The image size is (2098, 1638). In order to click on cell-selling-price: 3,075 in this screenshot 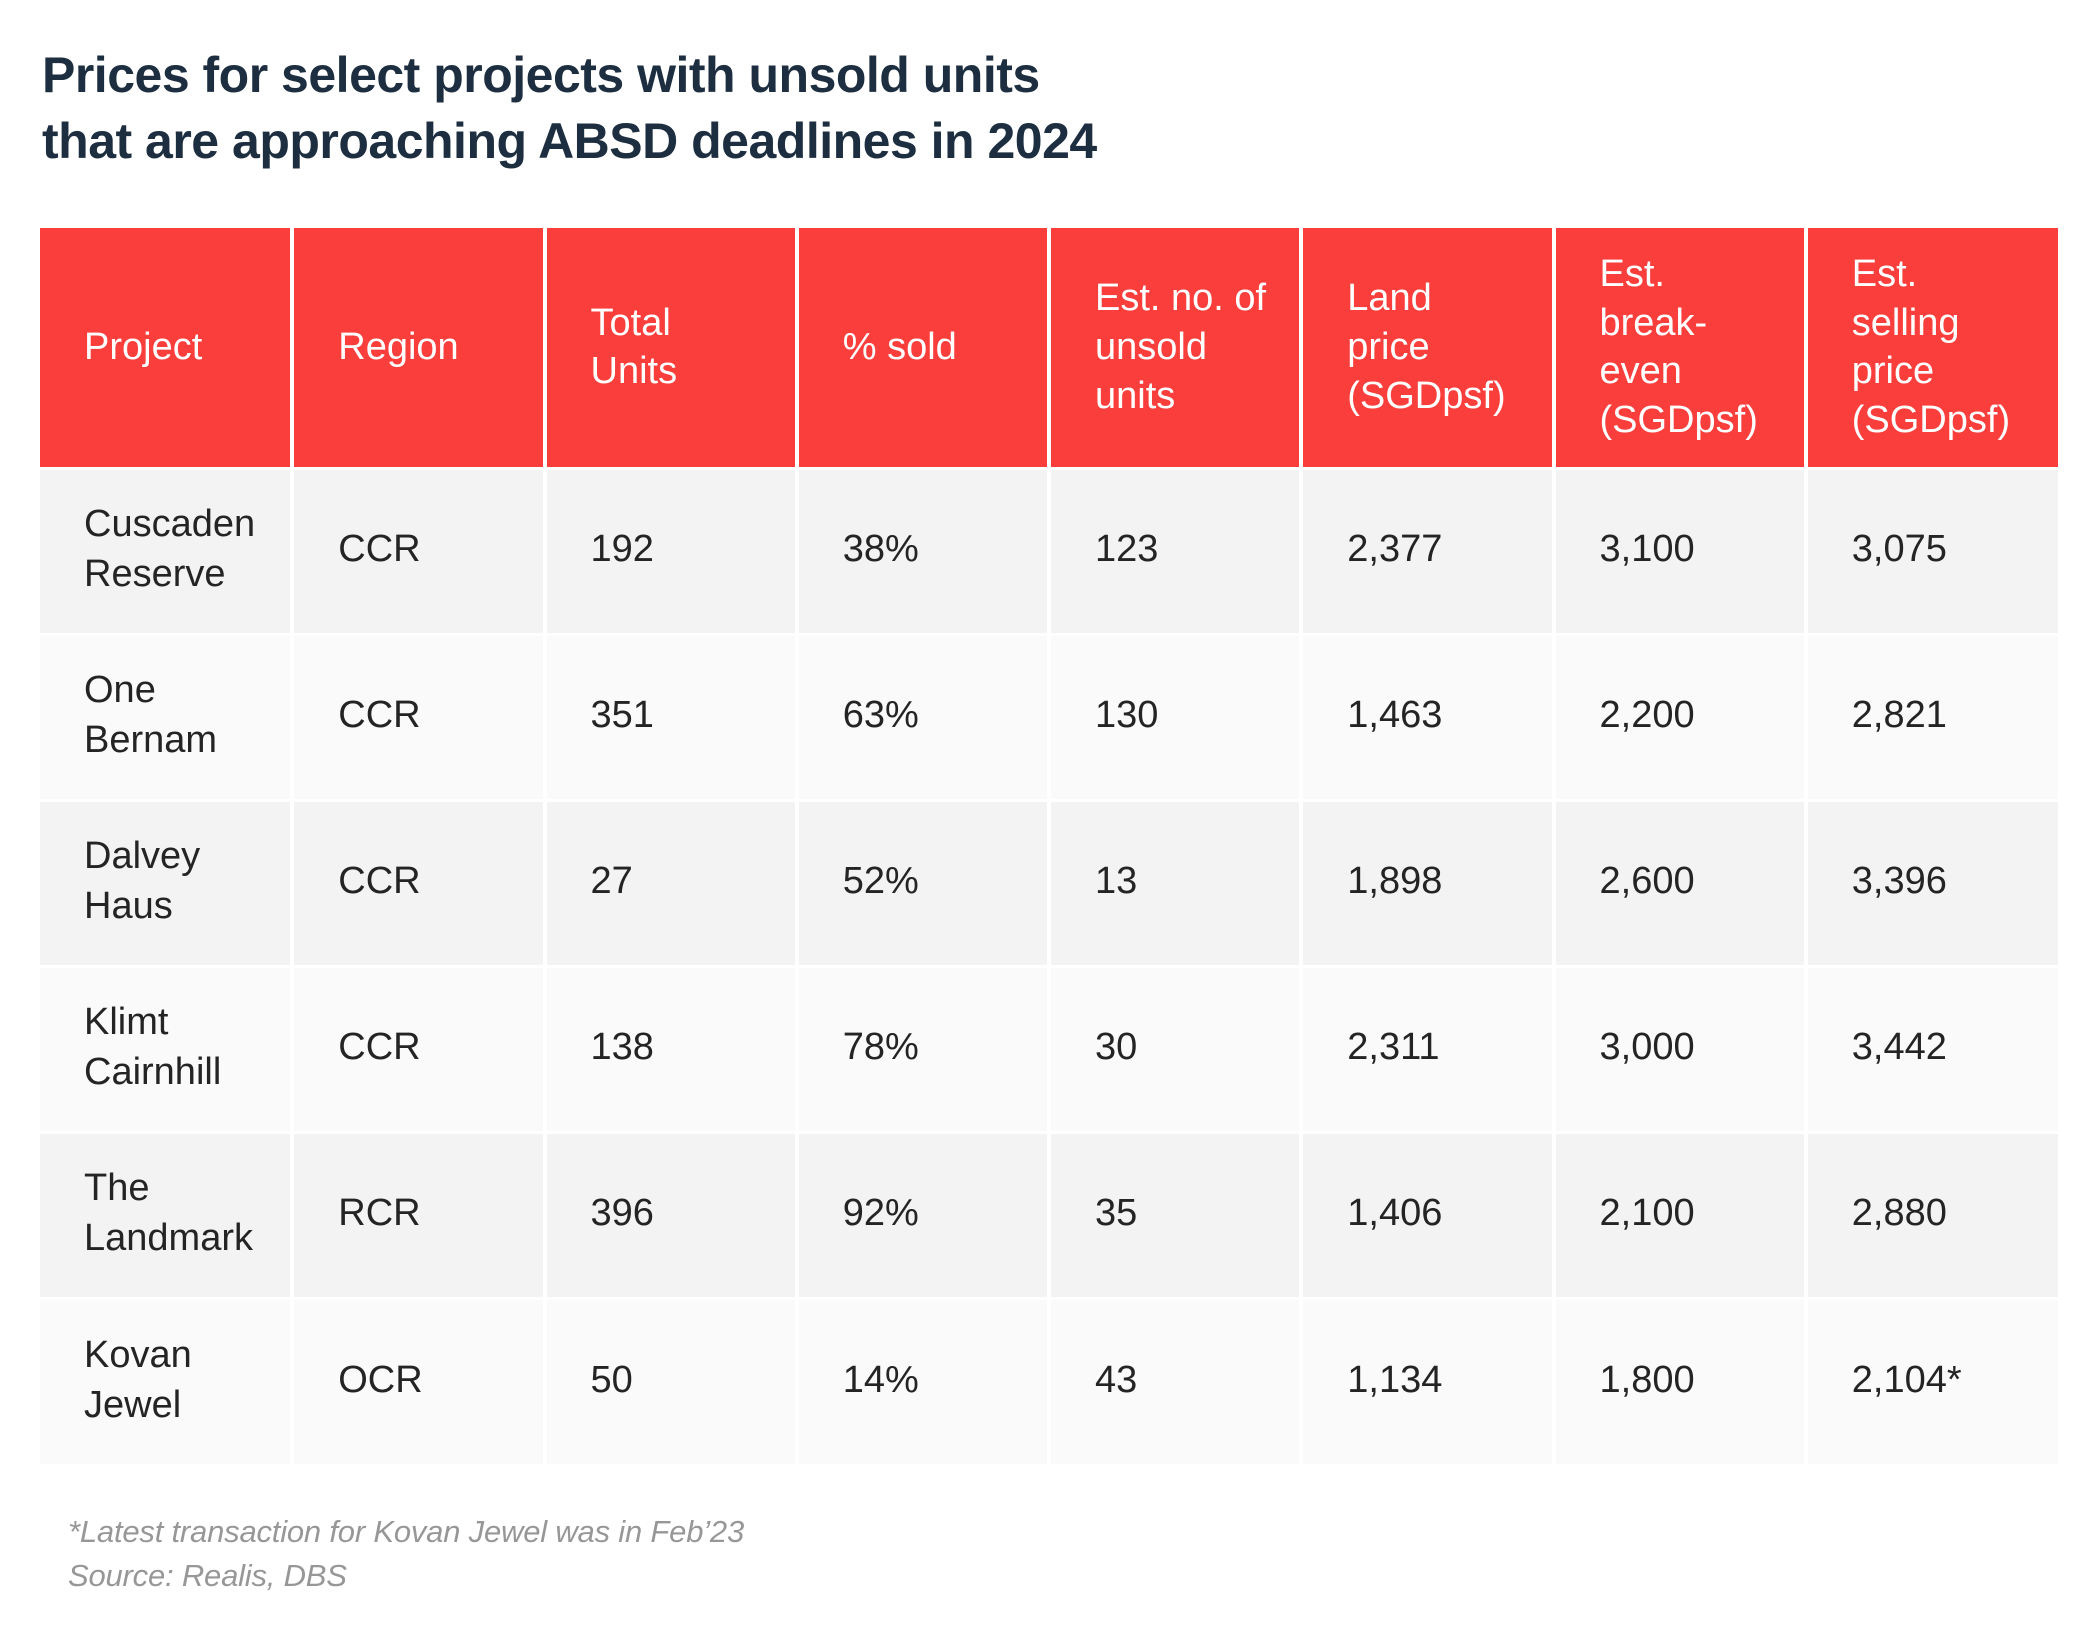, I will do `click(1931, 552)`.